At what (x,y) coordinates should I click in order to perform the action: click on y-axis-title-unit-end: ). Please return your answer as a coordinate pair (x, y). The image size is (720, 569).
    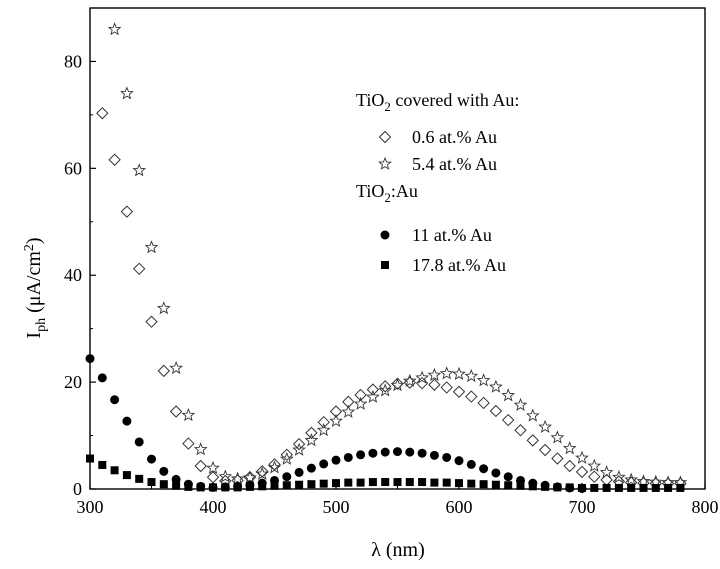
    Looking at the image, I should click on (34, 240).